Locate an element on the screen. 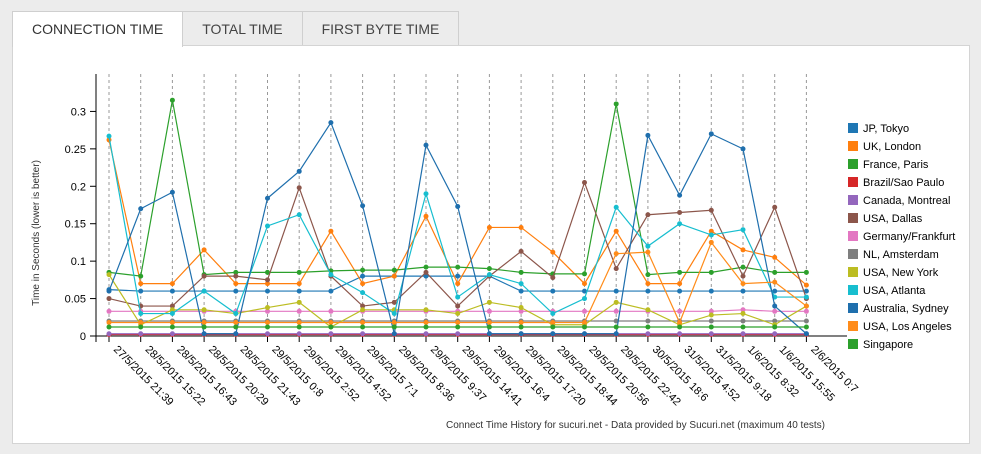 The width and height of the screenshot is (981, 454). legend-item: USA, Dallas is located at coordinates (885, 219).